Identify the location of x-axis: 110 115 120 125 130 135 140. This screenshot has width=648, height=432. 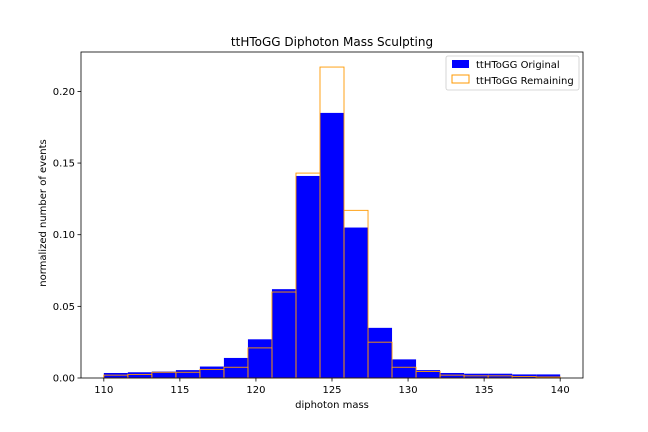
(332, 387).